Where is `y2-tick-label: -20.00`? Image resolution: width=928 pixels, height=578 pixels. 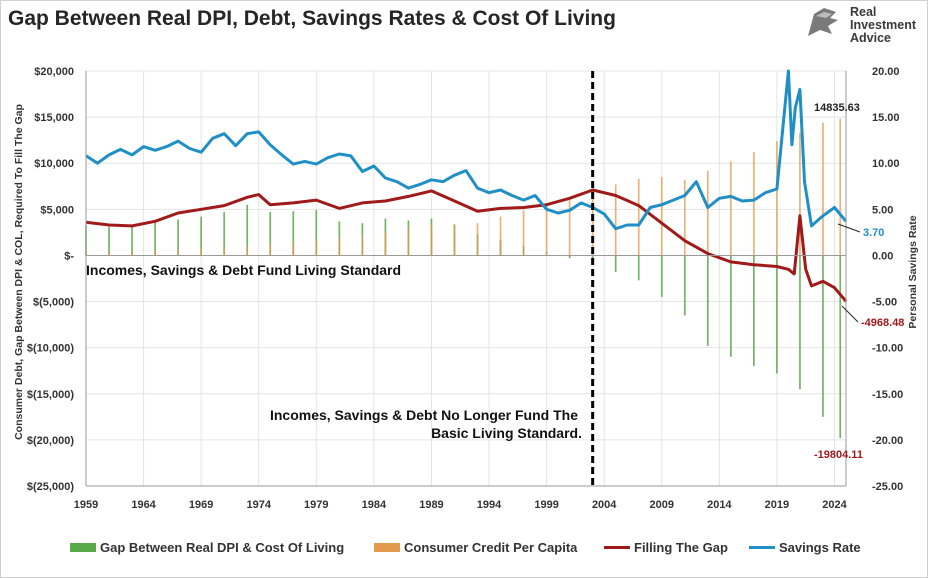 y2-tick-label: -20.00 is located at coordinates (887, 441).